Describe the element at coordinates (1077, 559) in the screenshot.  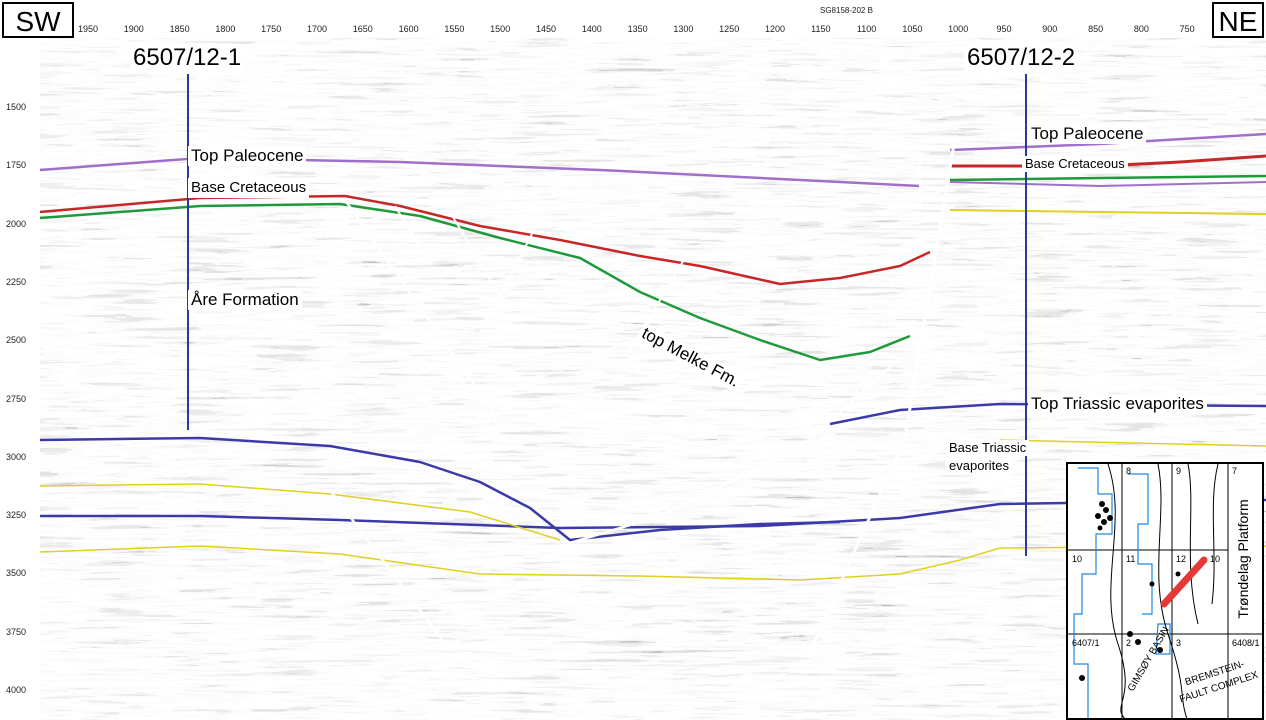
I see `map-block-10a: 10` at that location.